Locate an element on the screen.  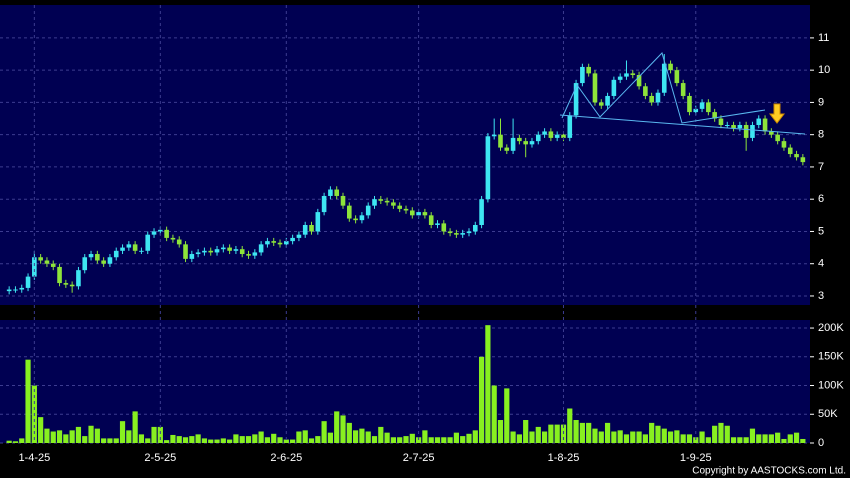
y-tick-label: 50K is located at coordinates (828, 414).